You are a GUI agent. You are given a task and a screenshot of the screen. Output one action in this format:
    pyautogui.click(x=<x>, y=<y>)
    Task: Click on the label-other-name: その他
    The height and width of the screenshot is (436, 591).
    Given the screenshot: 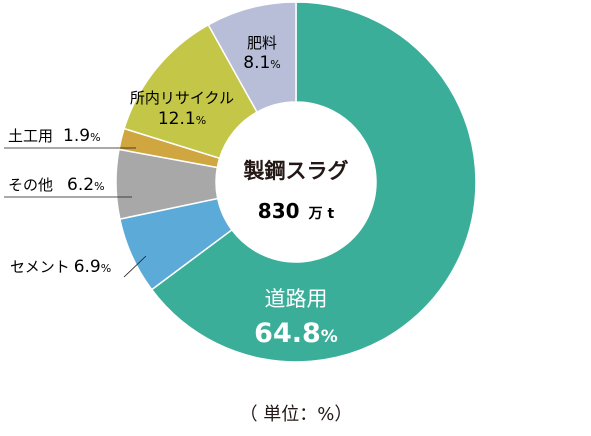 What is the action you would take?
    pyautogui.click(x=30, y=185)
    